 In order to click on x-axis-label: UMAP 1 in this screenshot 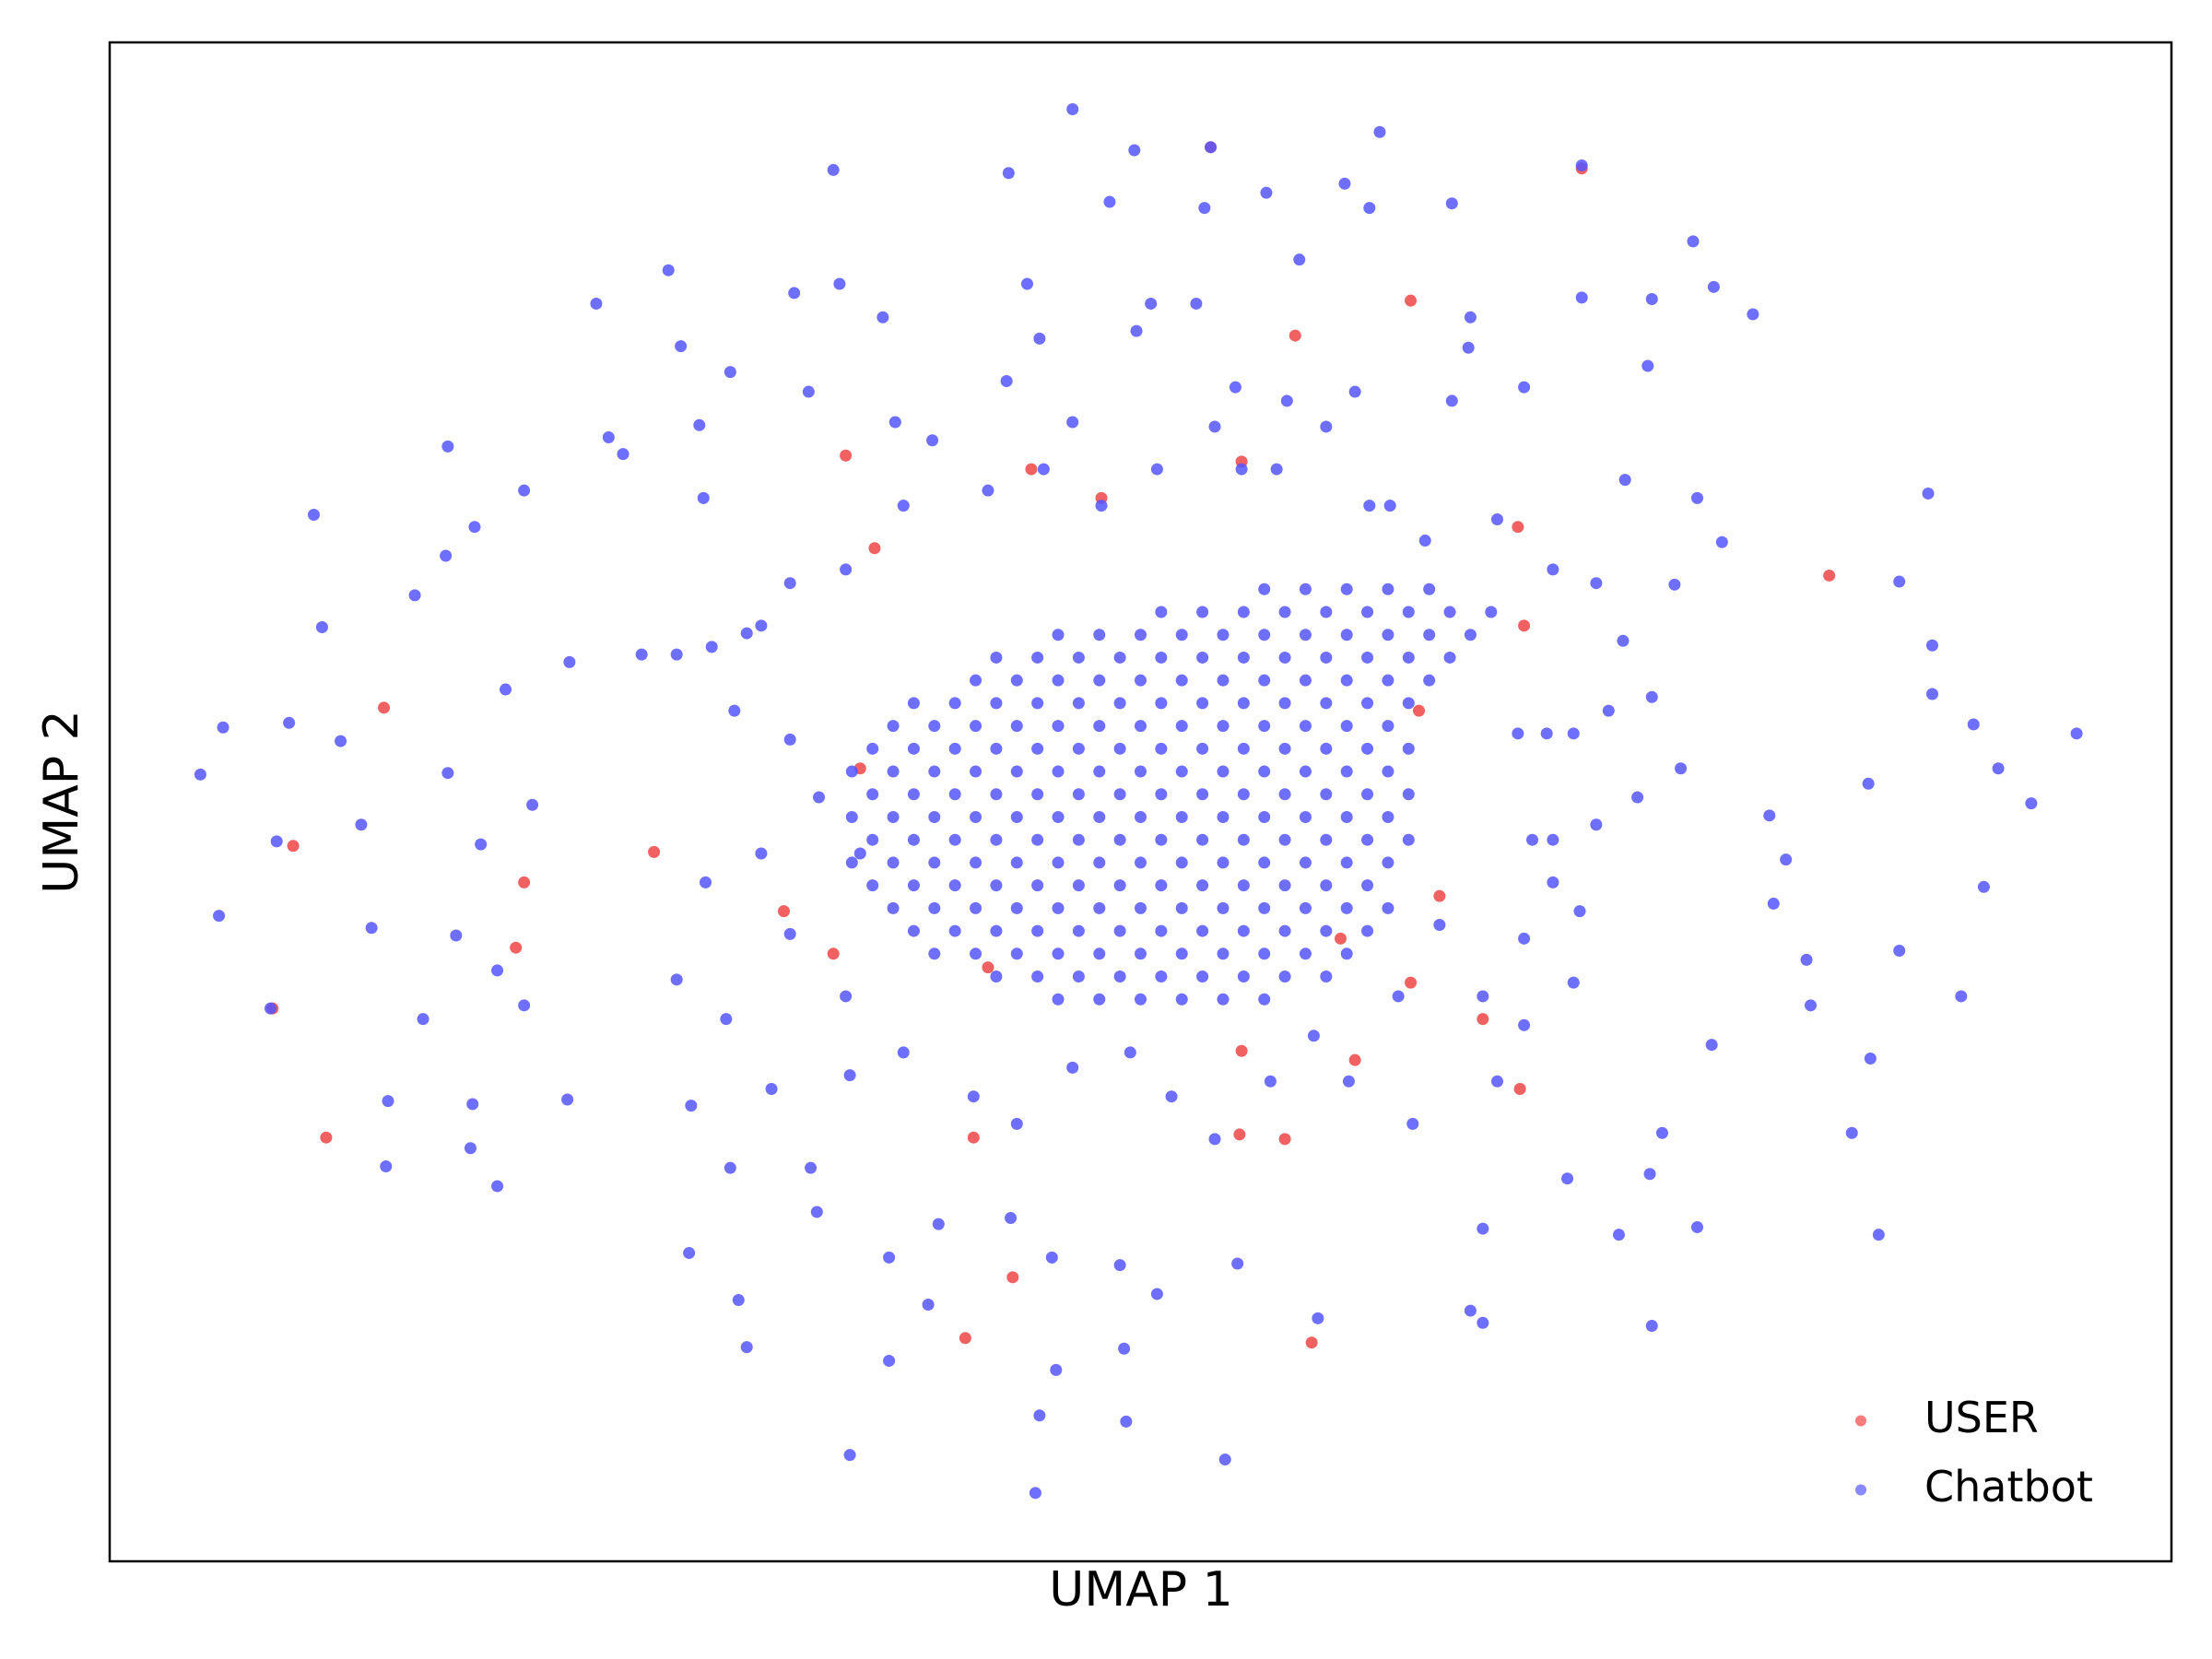, I will do `click(1140, 1590)`.